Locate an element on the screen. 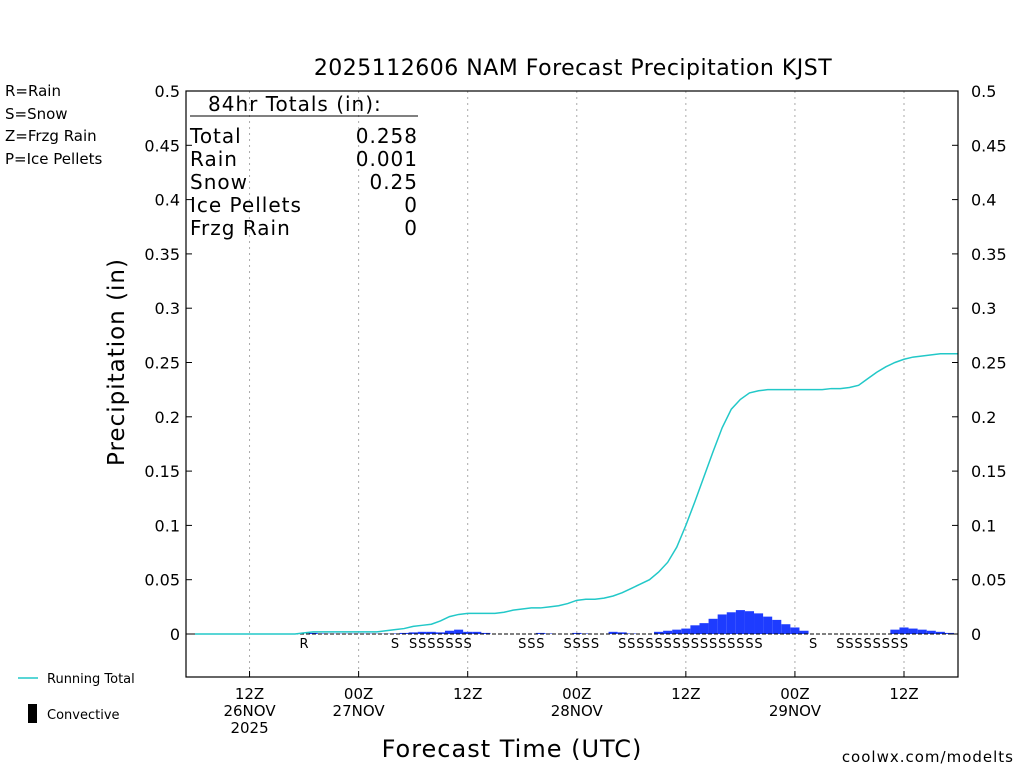  totals-row-value: 0.25 is located at coordinates (393, 182).